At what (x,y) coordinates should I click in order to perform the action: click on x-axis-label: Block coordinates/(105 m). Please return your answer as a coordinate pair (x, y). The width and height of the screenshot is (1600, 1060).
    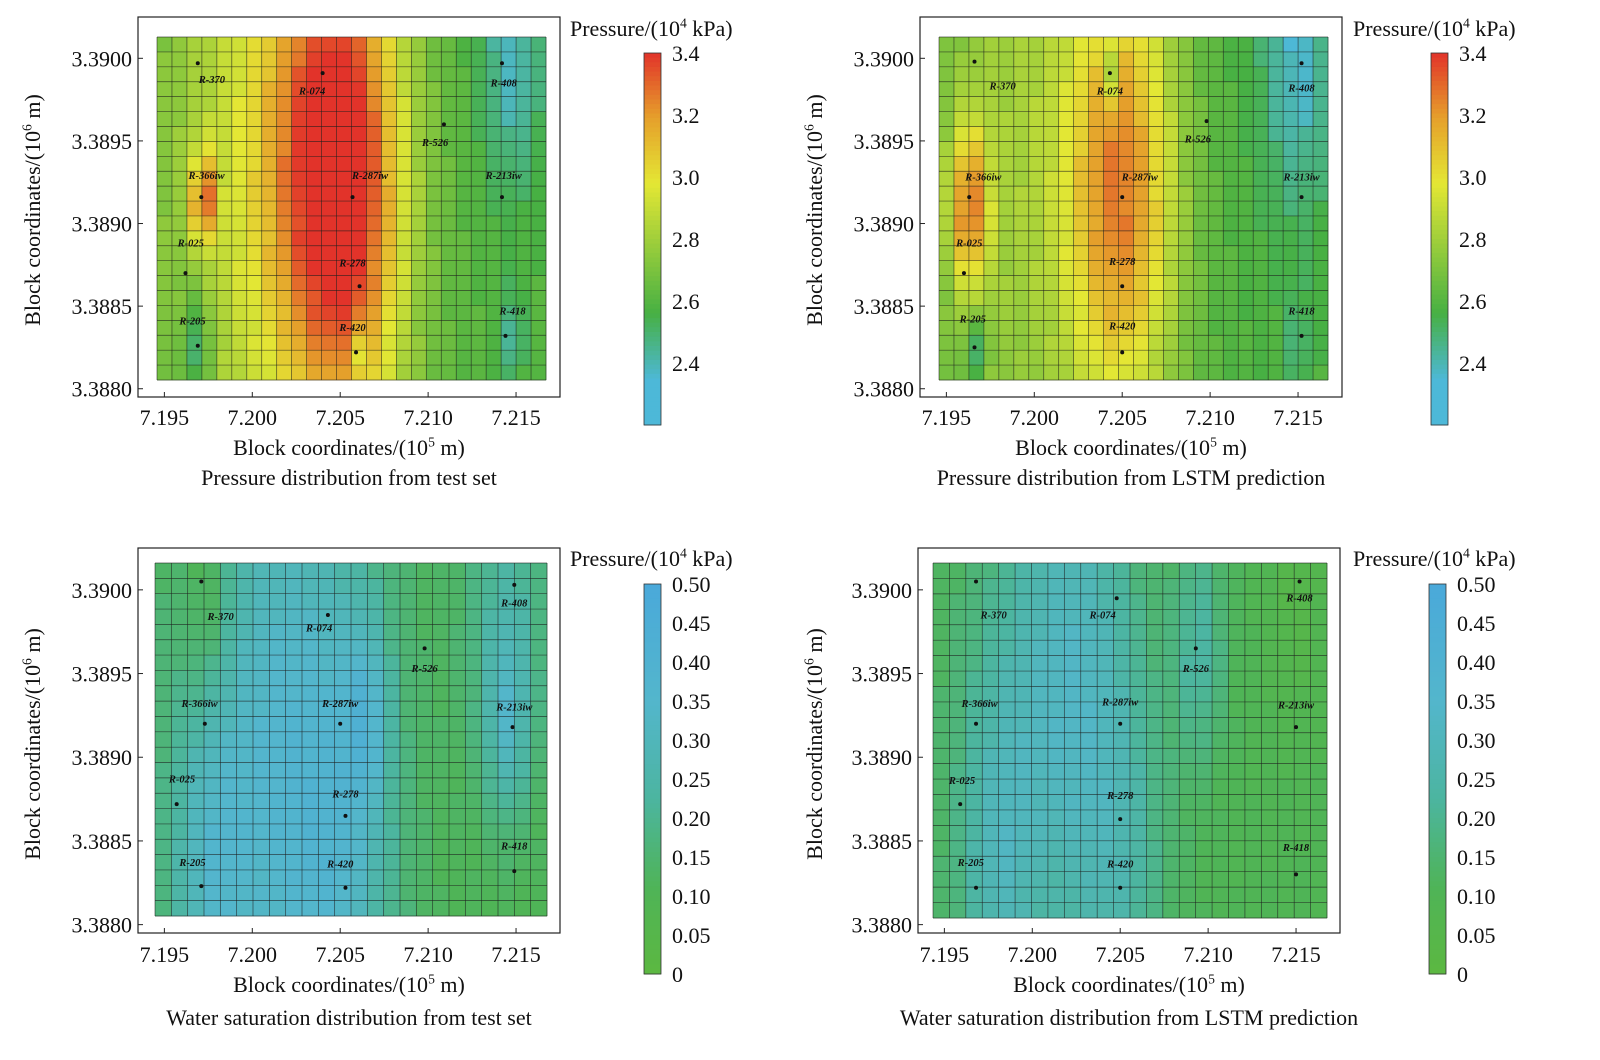
    Looking at the image, I should click on (349, 447).